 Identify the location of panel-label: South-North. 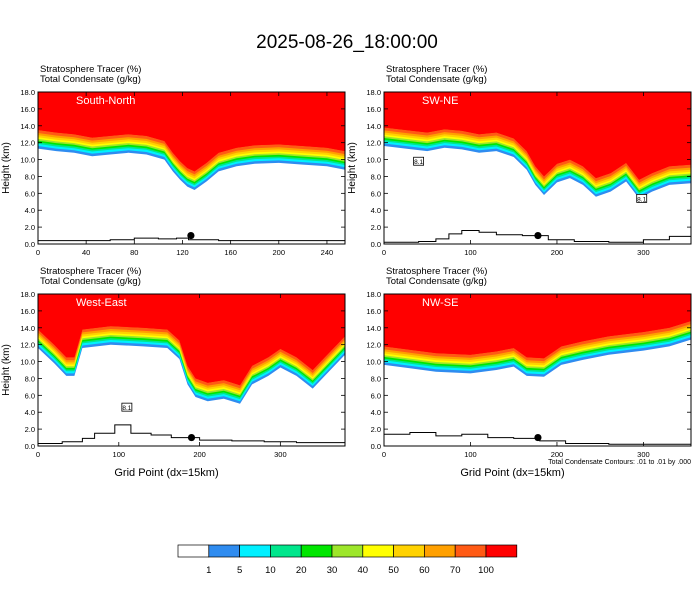
(105, 101).